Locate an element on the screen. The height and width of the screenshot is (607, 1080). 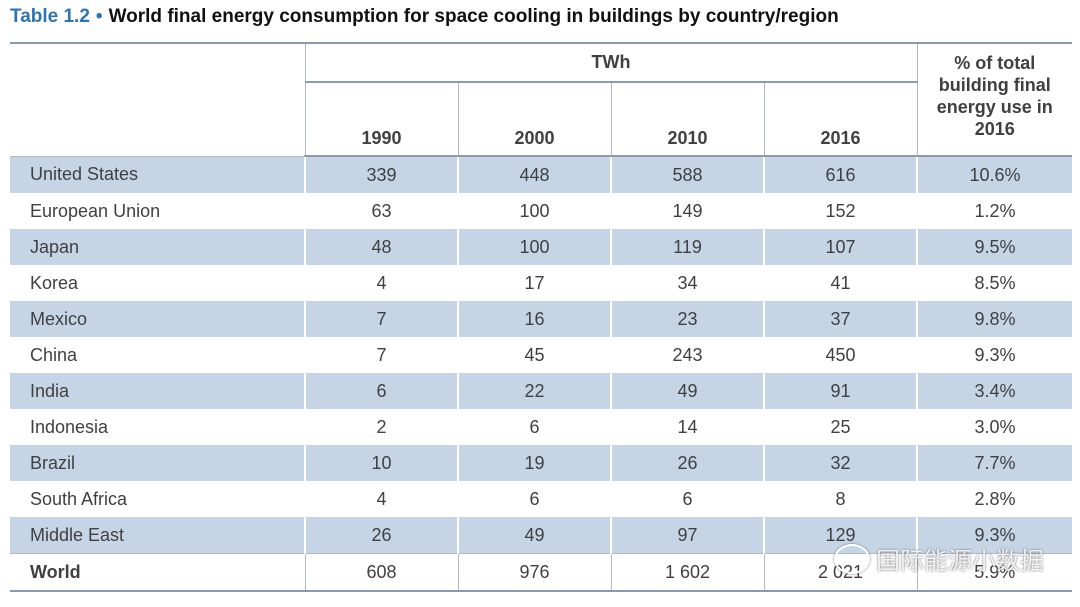
cell: 8 is located at coordinates (840, 499).